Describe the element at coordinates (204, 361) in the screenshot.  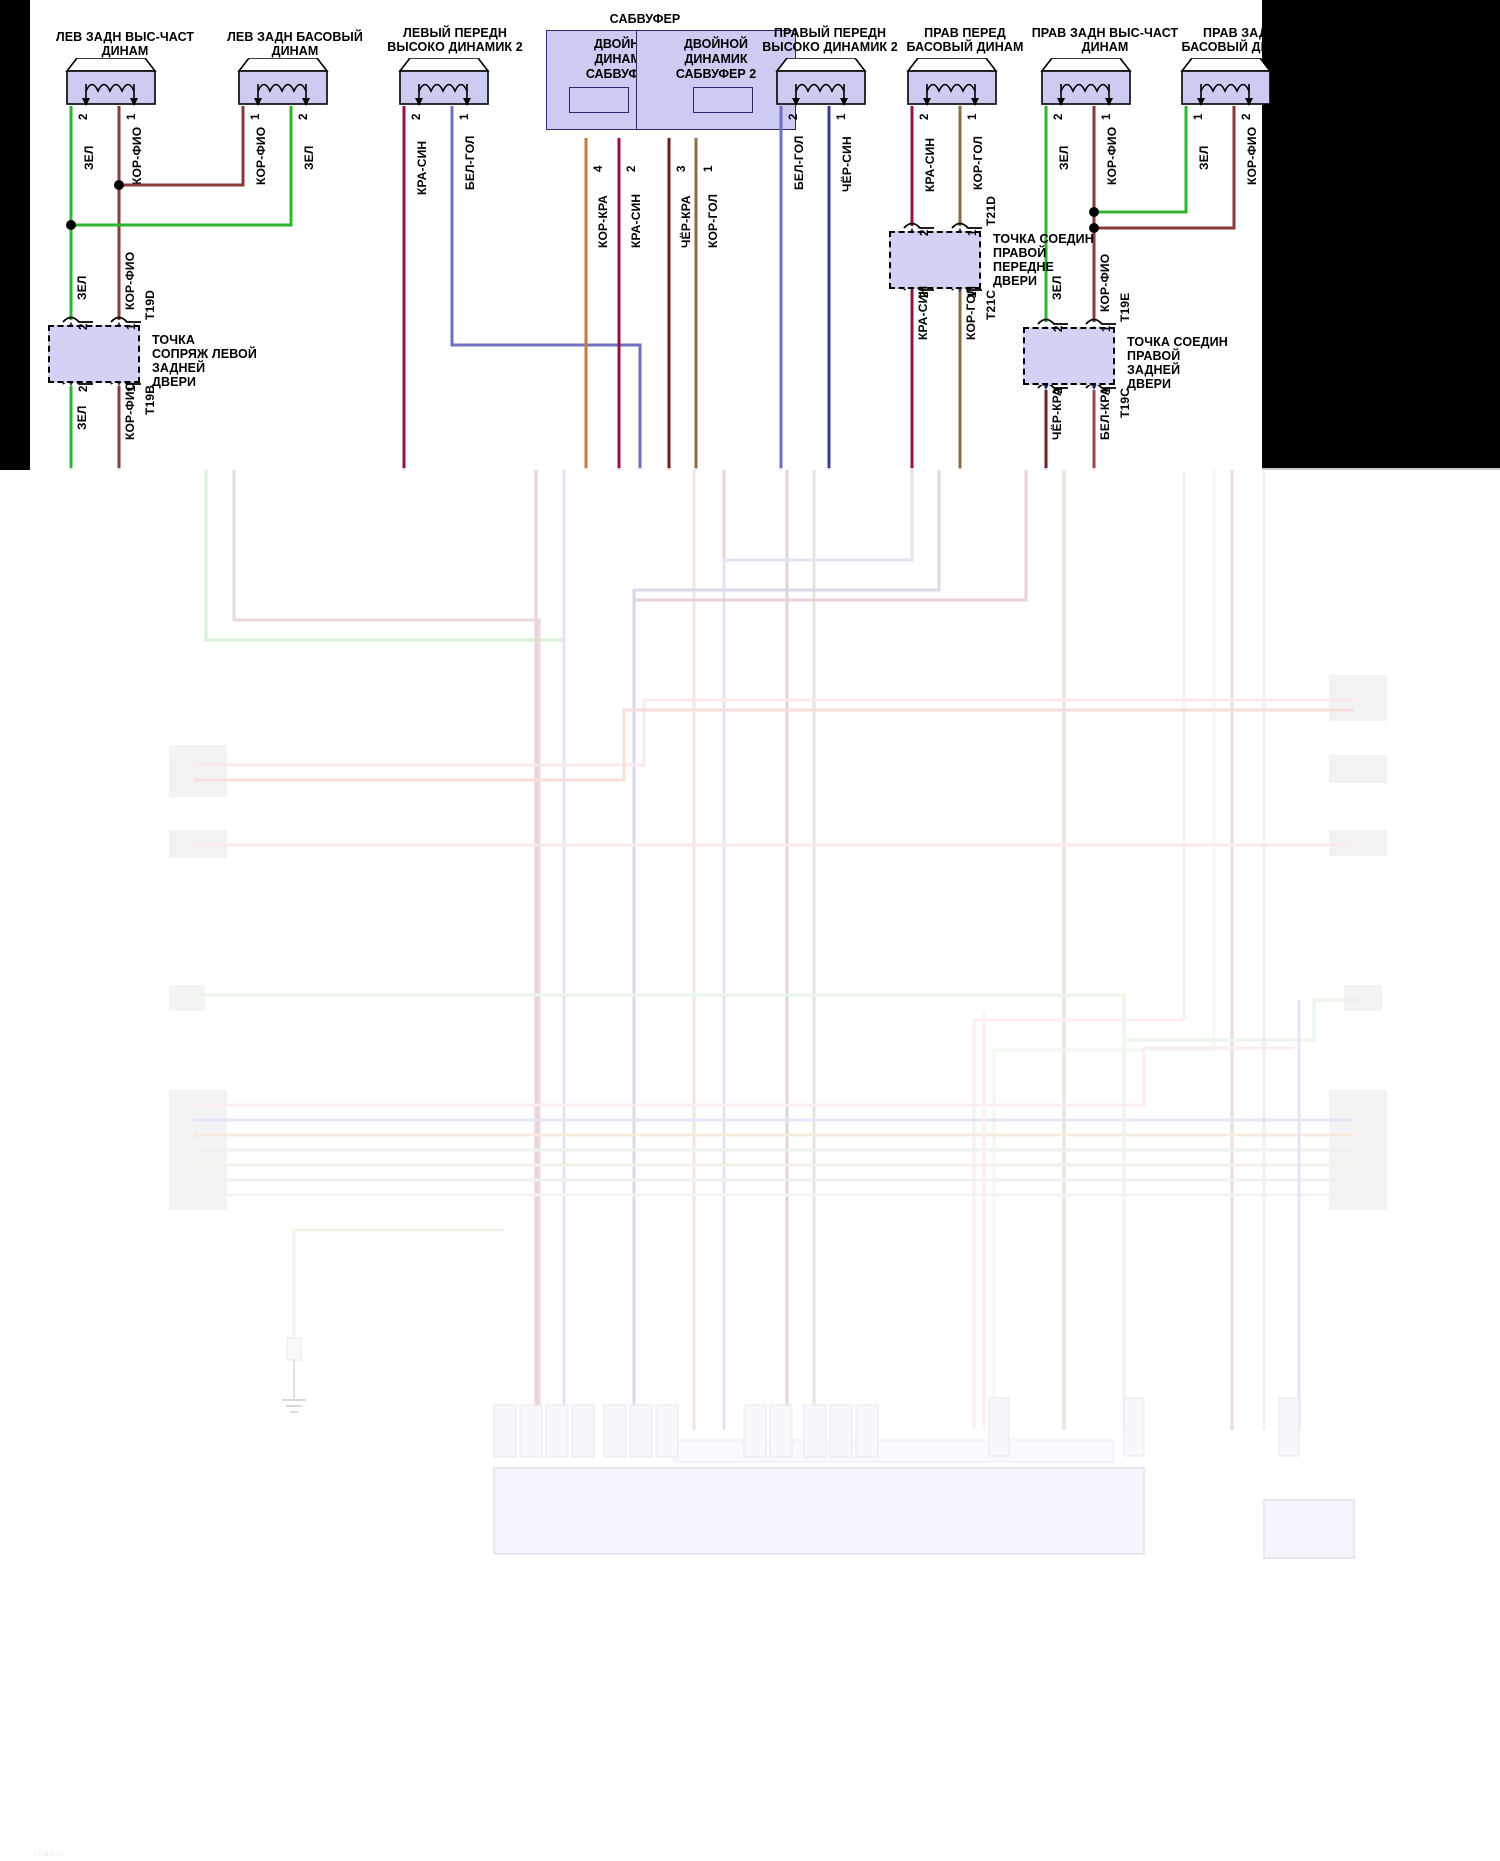
I see `connector-label-left-rear-door: ТОЧКА СОПРЯЖ ЛЕВОЙ ЗАДНЕЙ ДВЕРИ` at that location.